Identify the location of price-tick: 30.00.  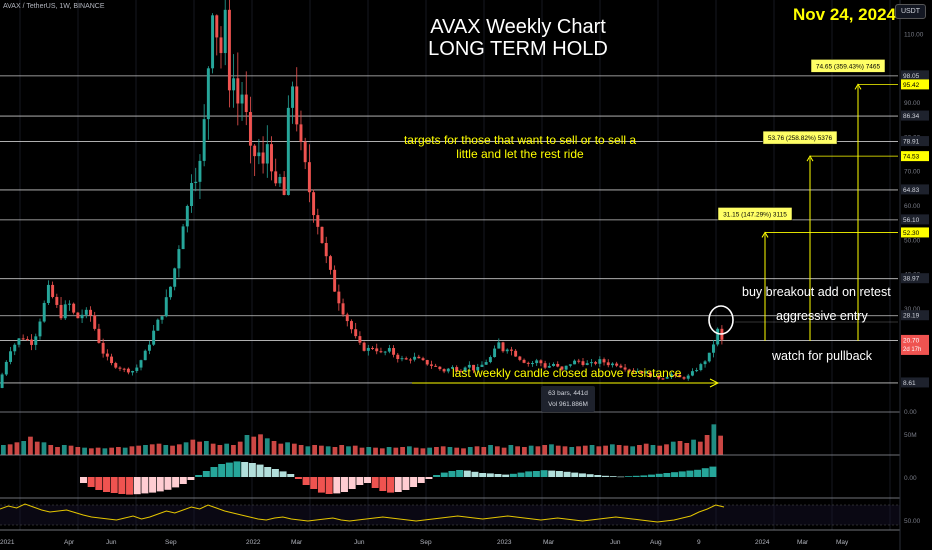
(912, 309).